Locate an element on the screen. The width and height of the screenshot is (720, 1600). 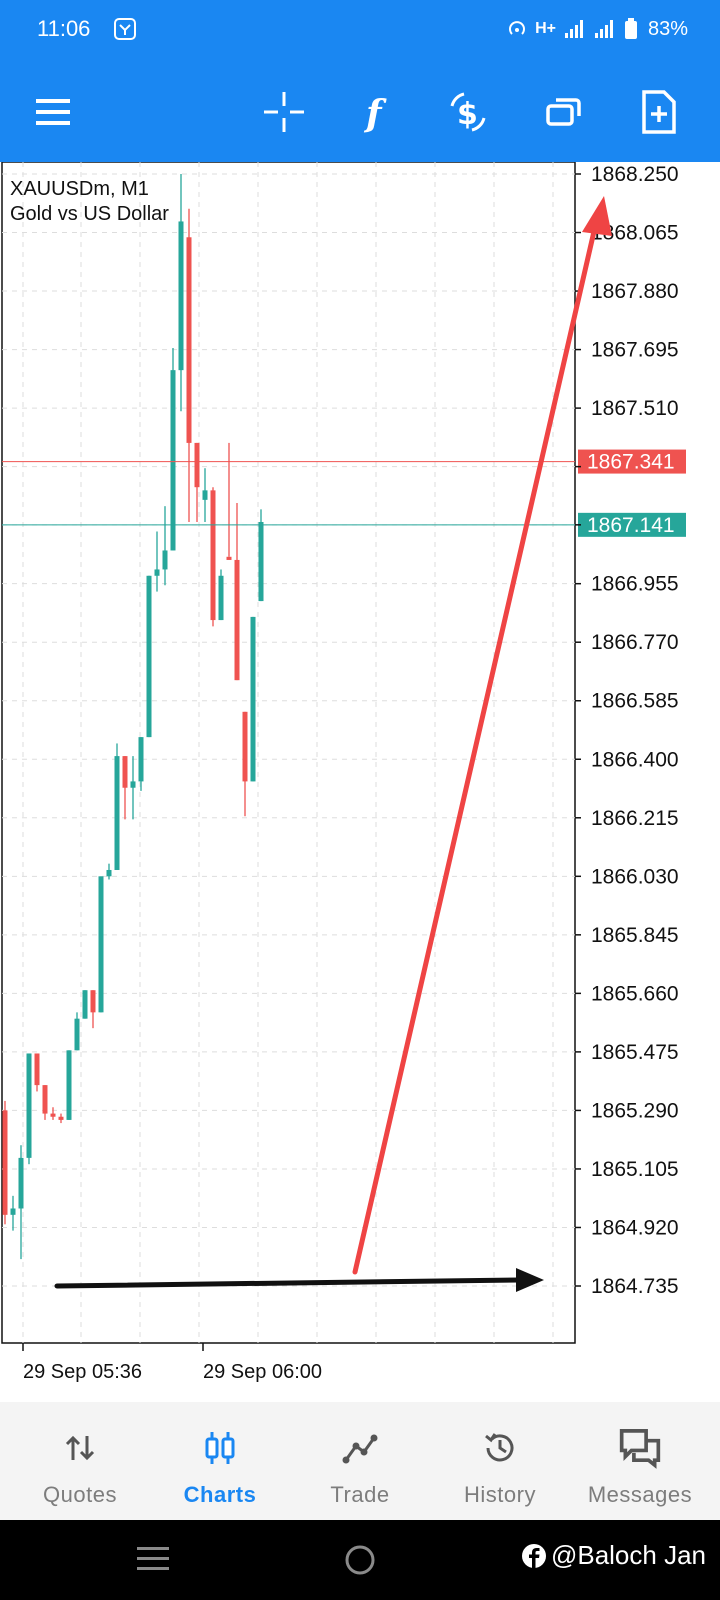
crosshair-button is located at coordinates (284, 112).